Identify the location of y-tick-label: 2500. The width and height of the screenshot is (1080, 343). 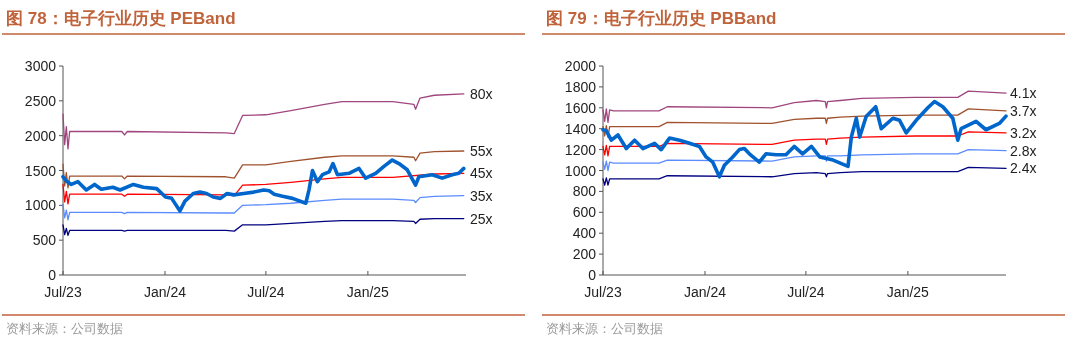
(40, 100).